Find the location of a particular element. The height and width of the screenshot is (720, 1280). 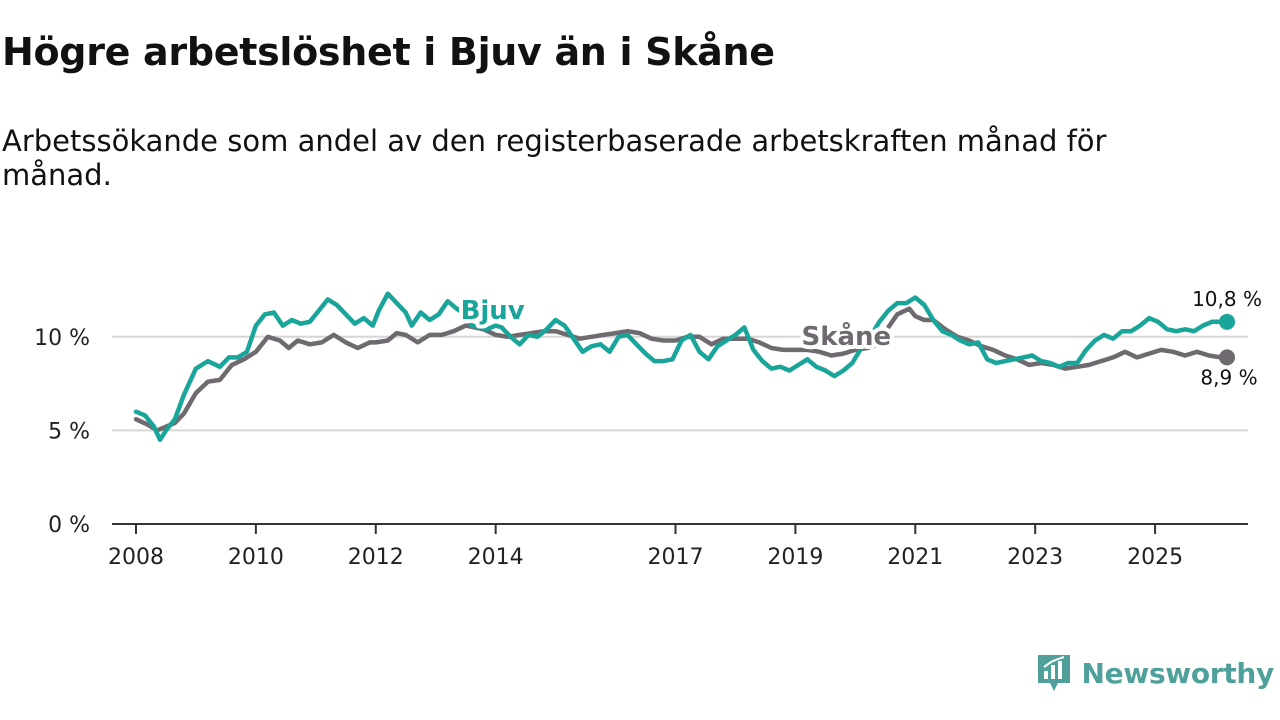

end-point-bjuv is located at coordinates (1227, 321).